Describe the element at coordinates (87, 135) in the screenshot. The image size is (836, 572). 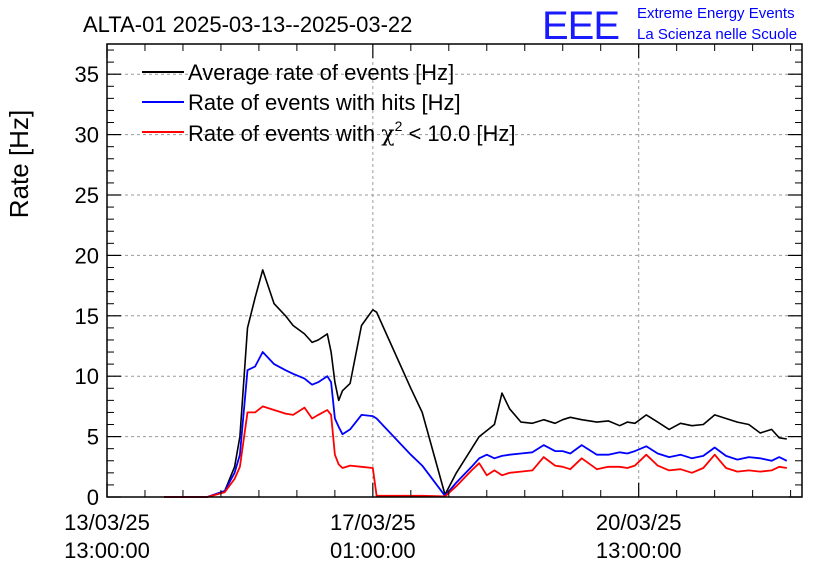
I see `y-tick-label: 30` at that location.